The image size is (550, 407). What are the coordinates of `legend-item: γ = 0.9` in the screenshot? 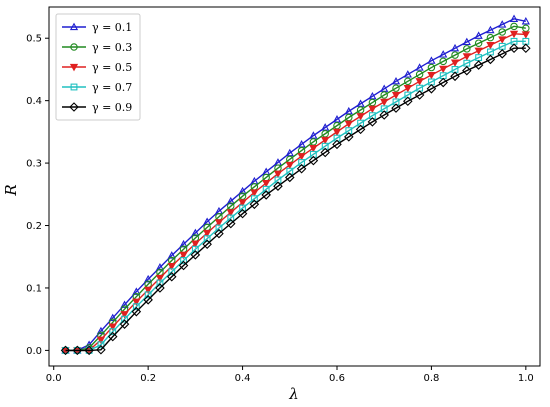 It's located at (97, 107).